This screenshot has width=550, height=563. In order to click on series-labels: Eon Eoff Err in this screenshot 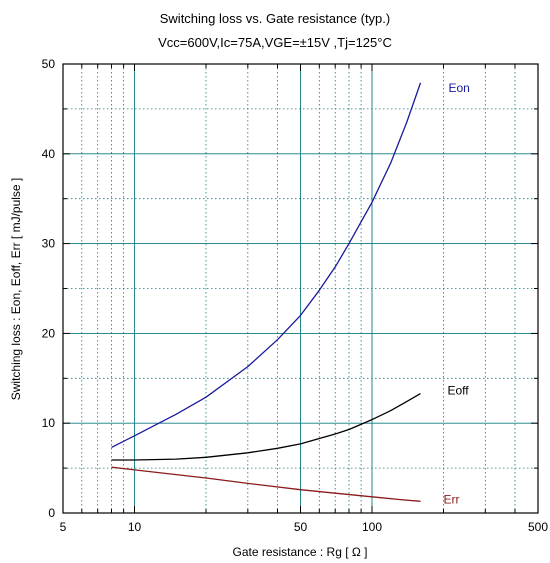, I will do `click(456, 293)`.